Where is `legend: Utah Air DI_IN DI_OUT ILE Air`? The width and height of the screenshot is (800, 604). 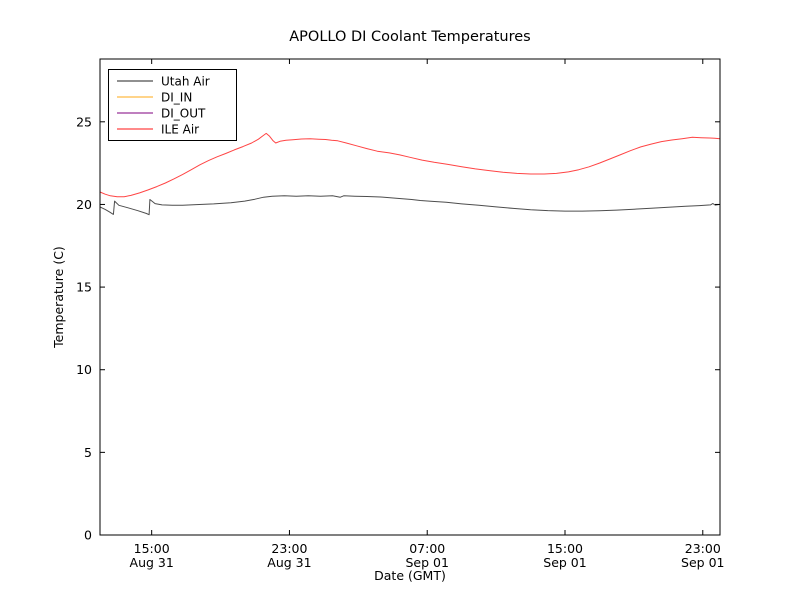
legend: Utah Air DI_IN DI_OUT ILE Air is located at coordinates (172, 105).